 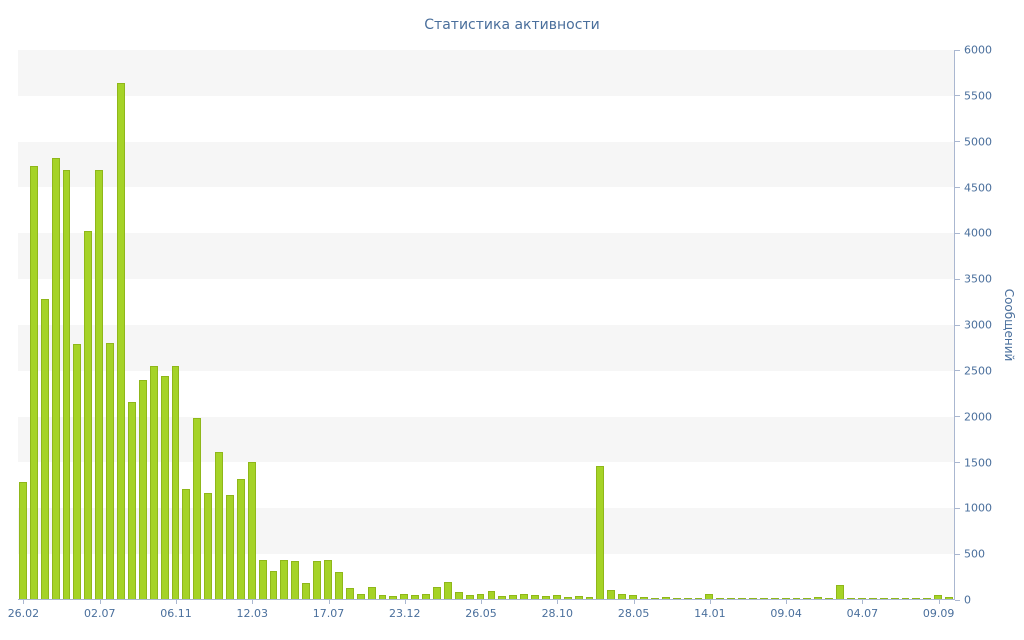 What do you see at coordinates (862, 613) in the screenshot?
I see `x-tick-label: 04.07` at bounding box center [862, 613].